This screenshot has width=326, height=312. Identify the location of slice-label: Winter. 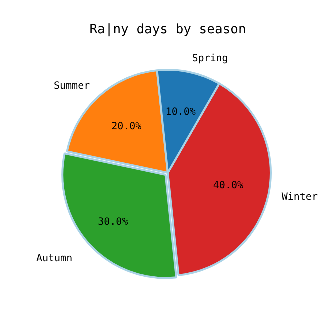
(300, 197).